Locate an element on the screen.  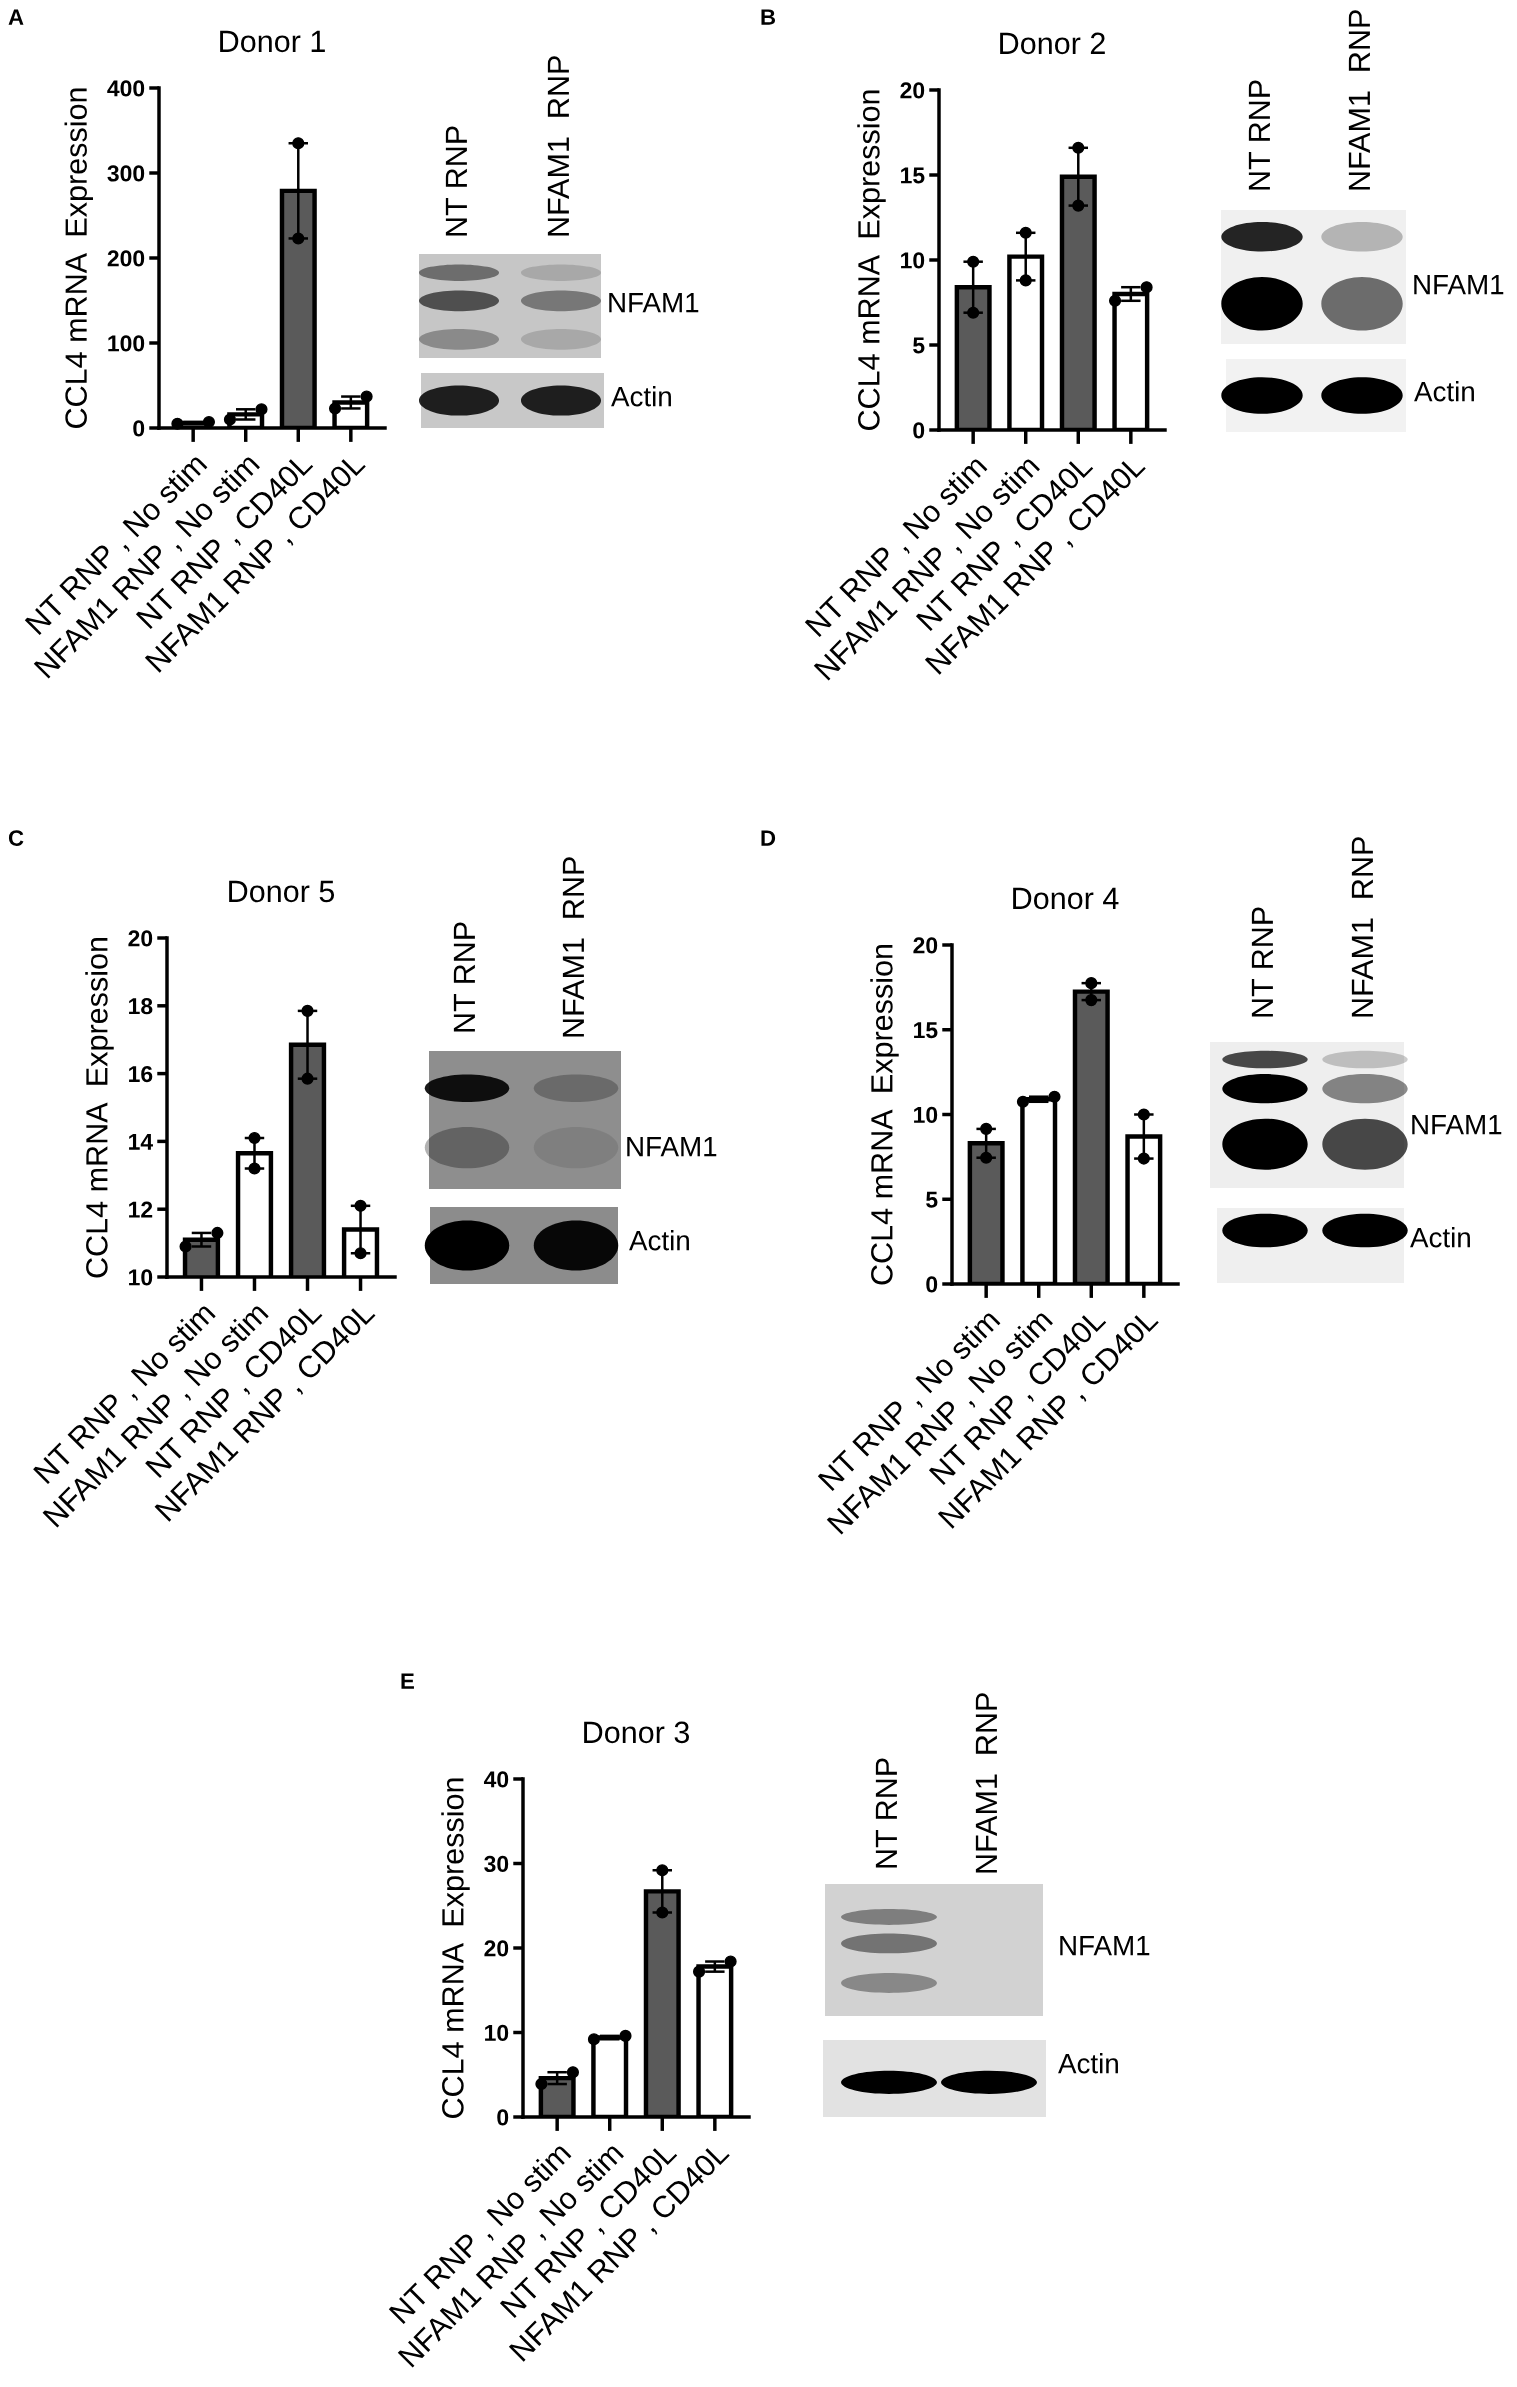
y-tick-label: 200 is located at coordinates (126, 258).